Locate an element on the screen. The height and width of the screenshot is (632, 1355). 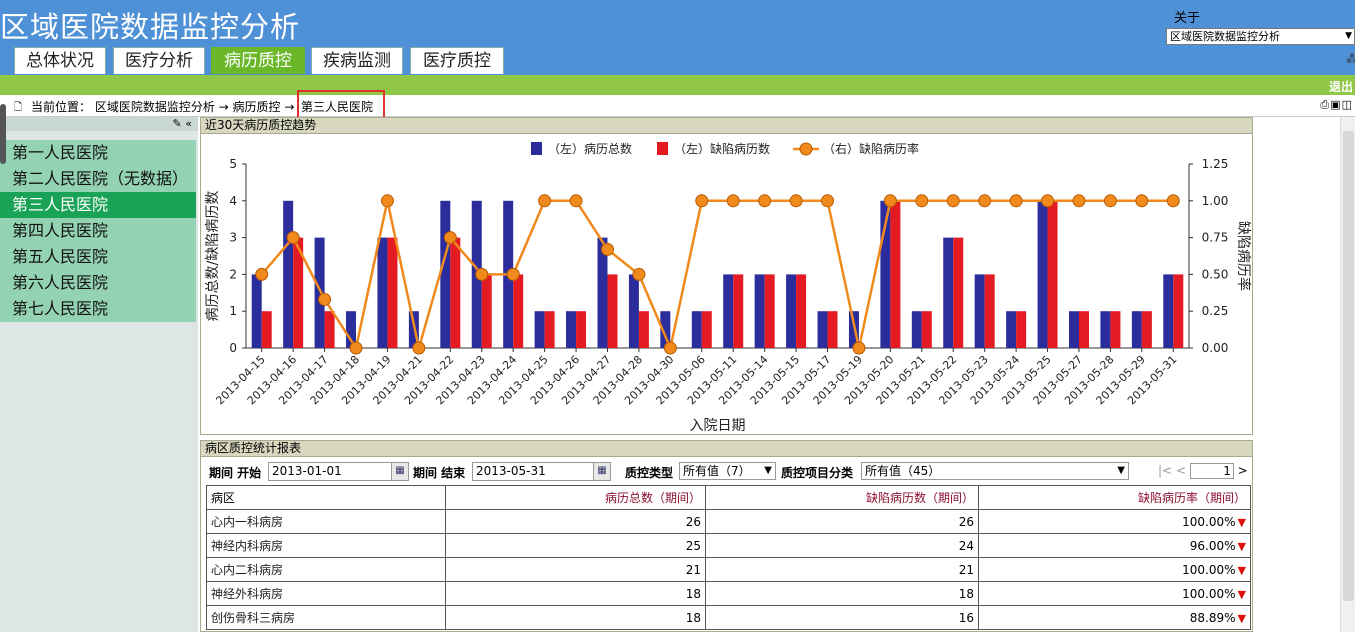
tab-medical-qc: 医疗质控 is located at coordinates (457, 60).